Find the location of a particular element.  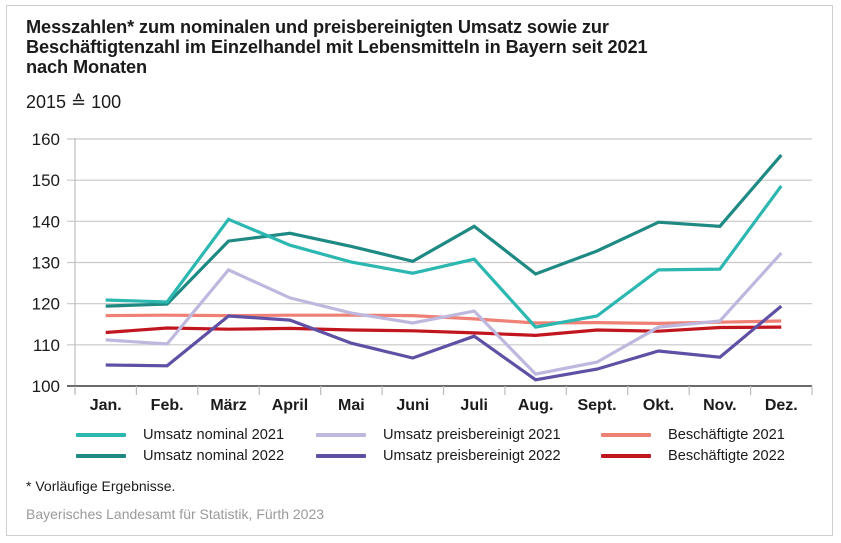

x-tick-label: Juli is located at coordinates (474, 405).